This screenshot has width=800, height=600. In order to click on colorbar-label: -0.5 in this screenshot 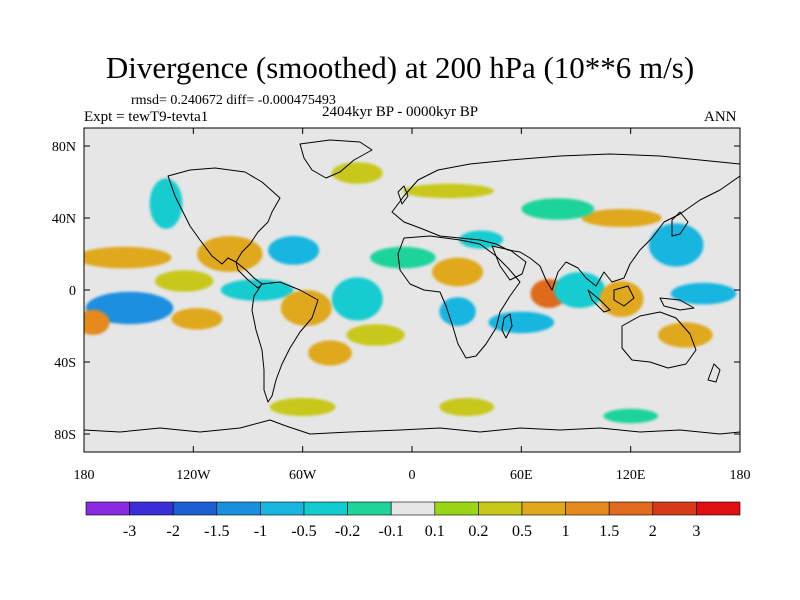, I will do `click(303, 531)`.